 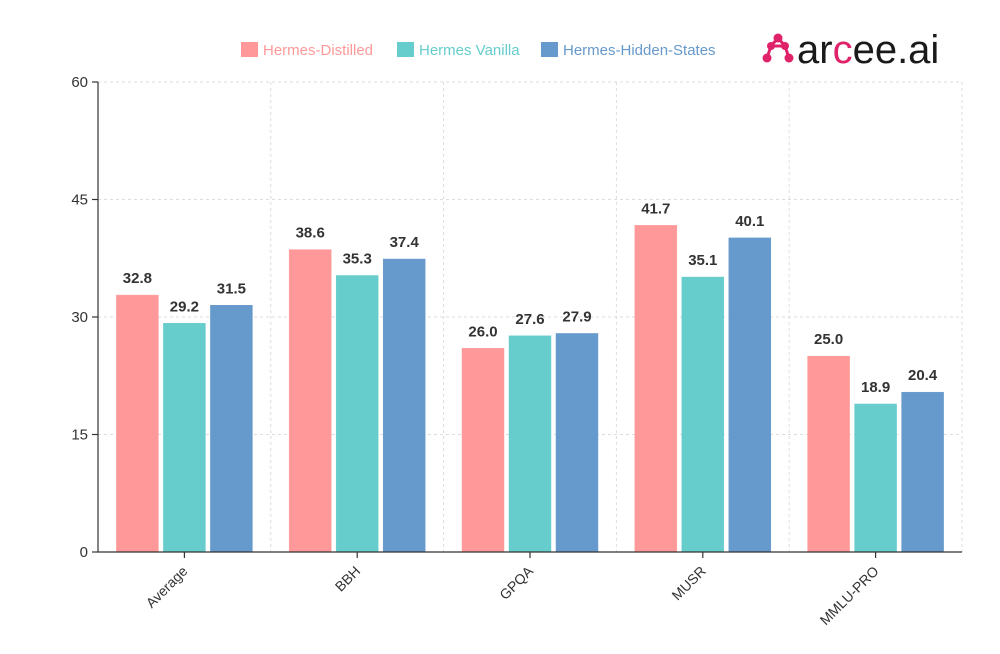 I want to click on data-label: 26.0, so click(x=482, y=331).